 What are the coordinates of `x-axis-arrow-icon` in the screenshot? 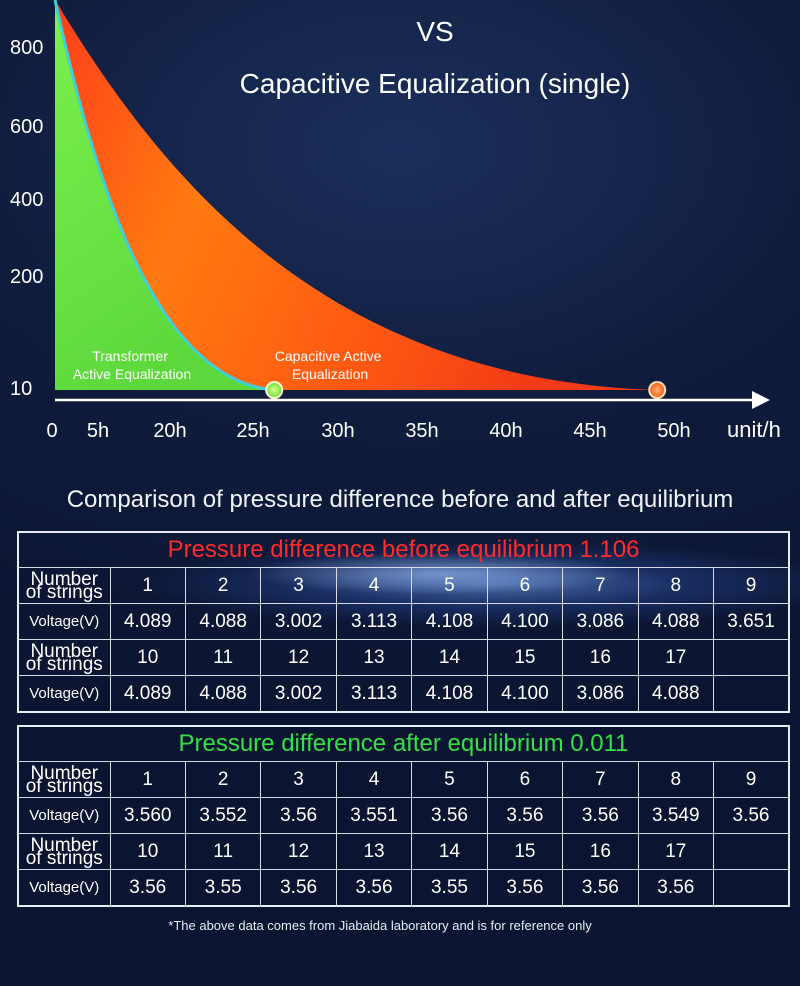 It's located at (761, 400).